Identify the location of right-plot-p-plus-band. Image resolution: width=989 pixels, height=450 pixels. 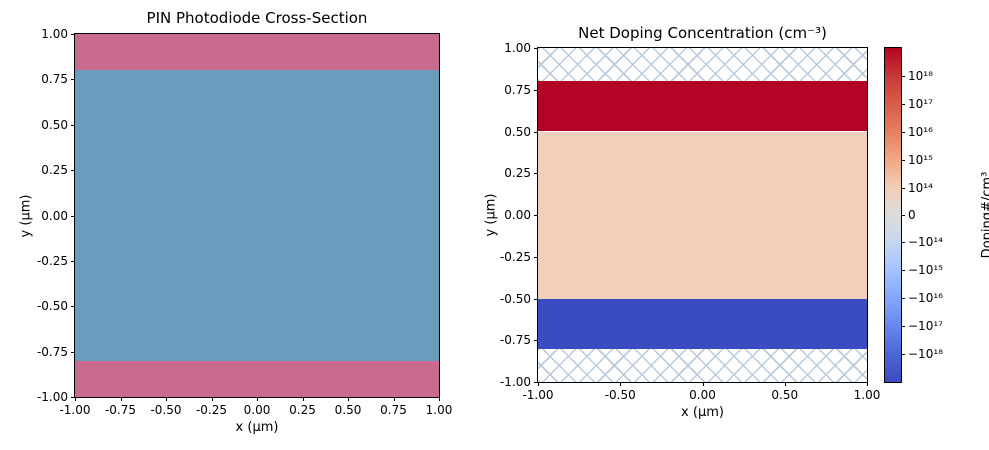
(702, 323).